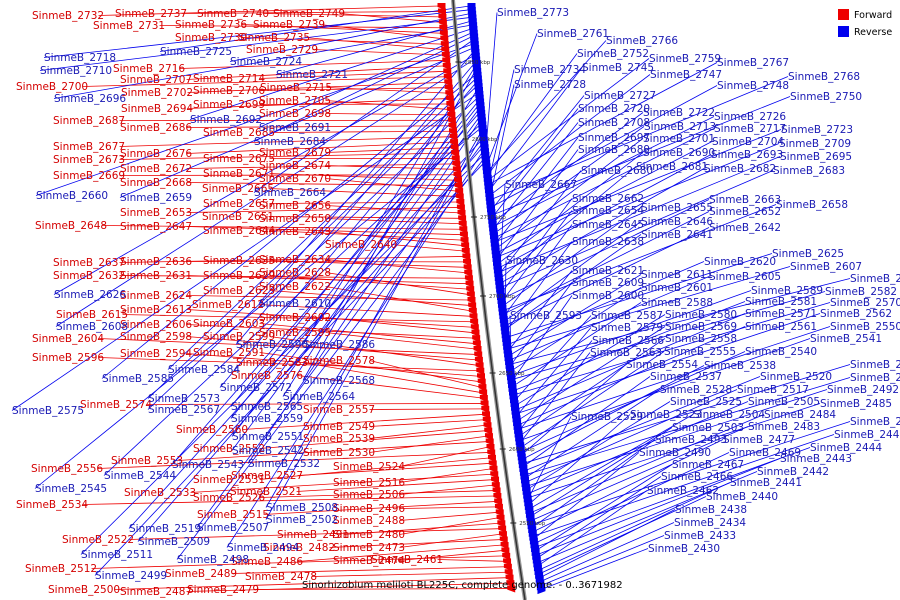 This screenshot has width=900, height=600. Describe the element at coordinates (72, 196) in the screenshot. I see `reverse-gene-label: SinmeB_2660` at that location.